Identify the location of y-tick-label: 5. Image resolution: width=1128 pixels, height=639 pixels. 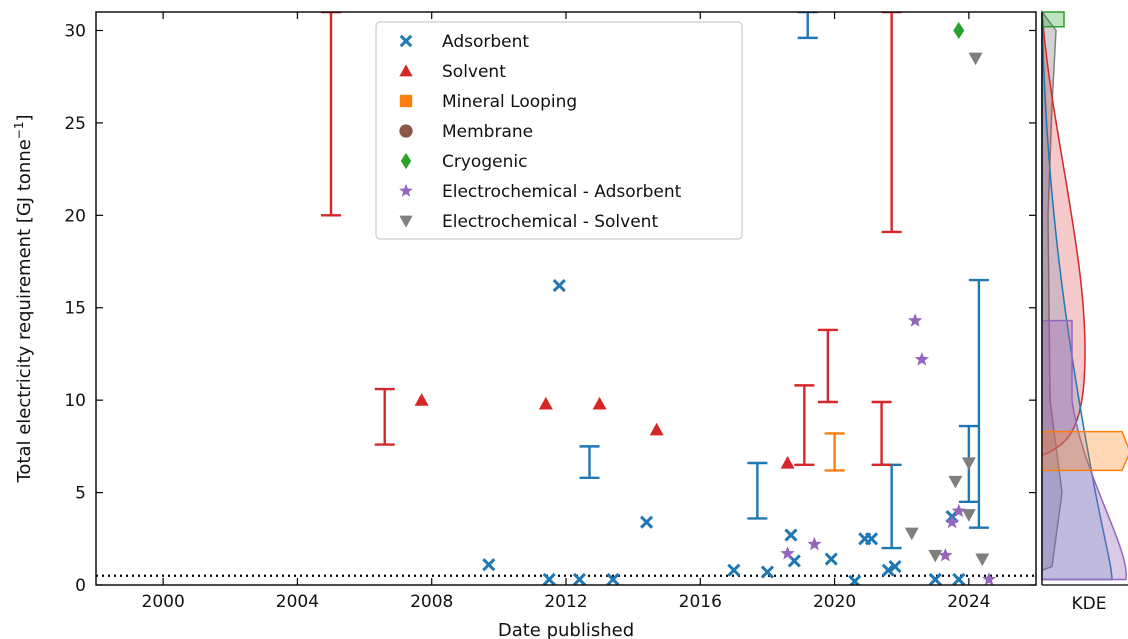
(80, 494).